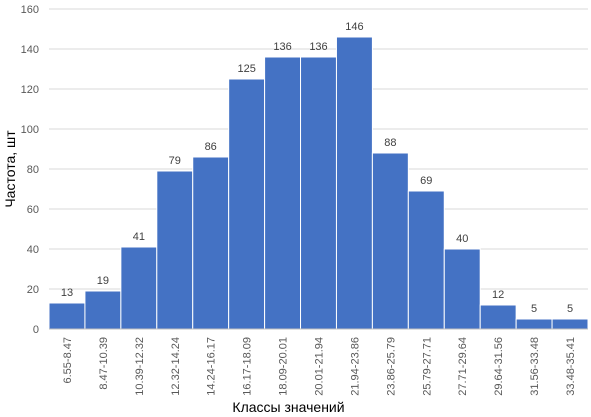  Describe the element at coordinates (535, 366) in the screenshot. I see `x-tick-label: 31.56-33.48` at that location.